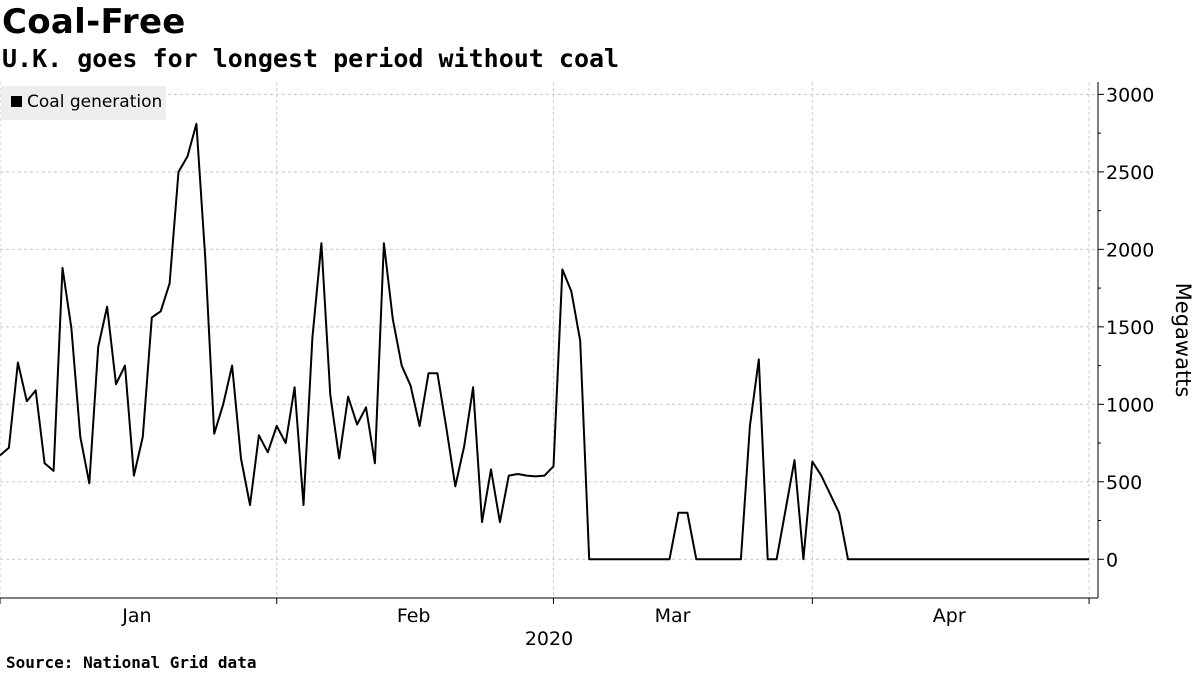  What do you see at coordinates (1130, 173) in the screenshot?
I see `y-tick-label: 2500` at bounding box center [1130, 173].